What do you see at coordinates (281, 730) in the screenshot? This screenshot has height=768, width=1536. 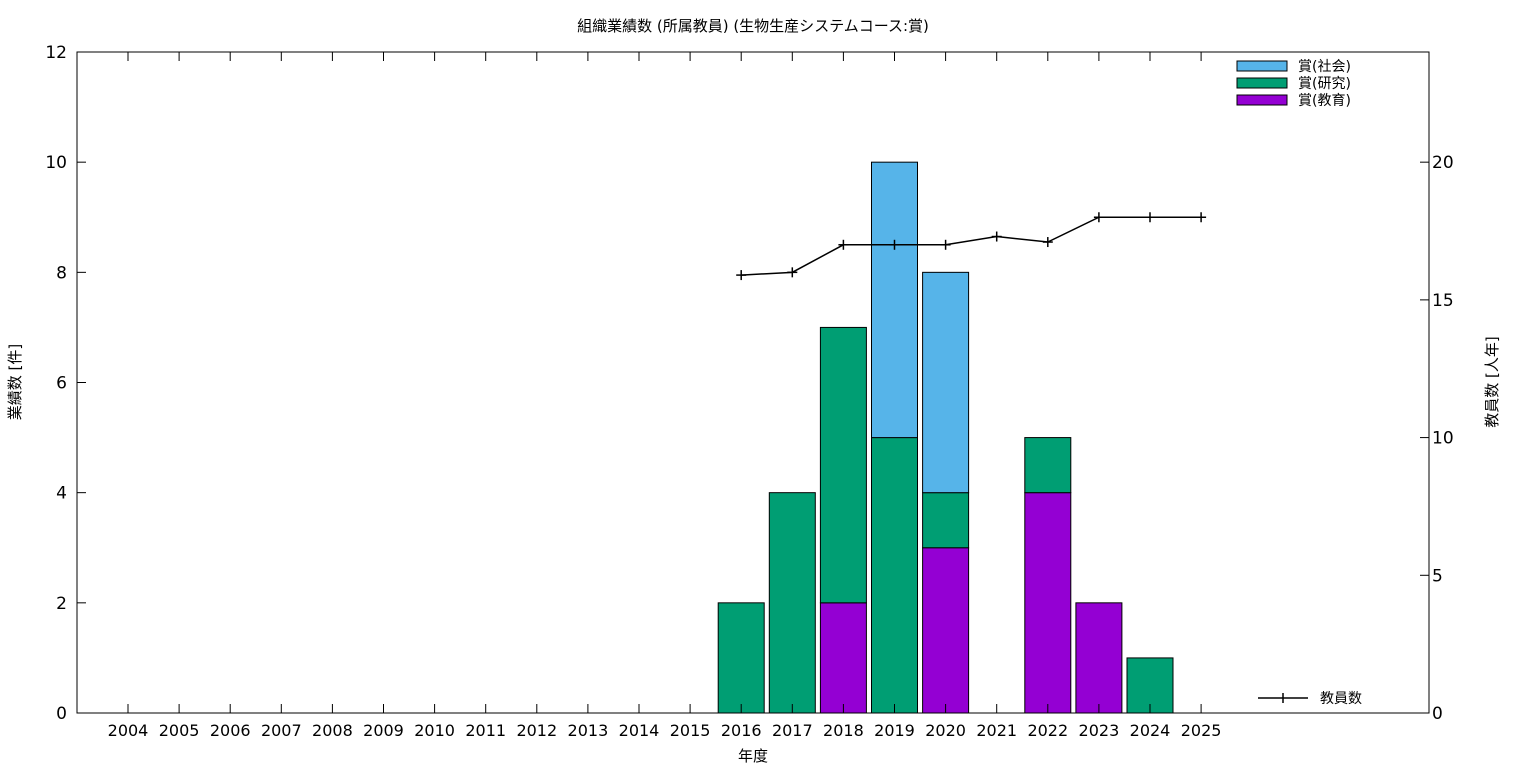 I see `x-tick-label: 2007` at bounding box center [281, 730].